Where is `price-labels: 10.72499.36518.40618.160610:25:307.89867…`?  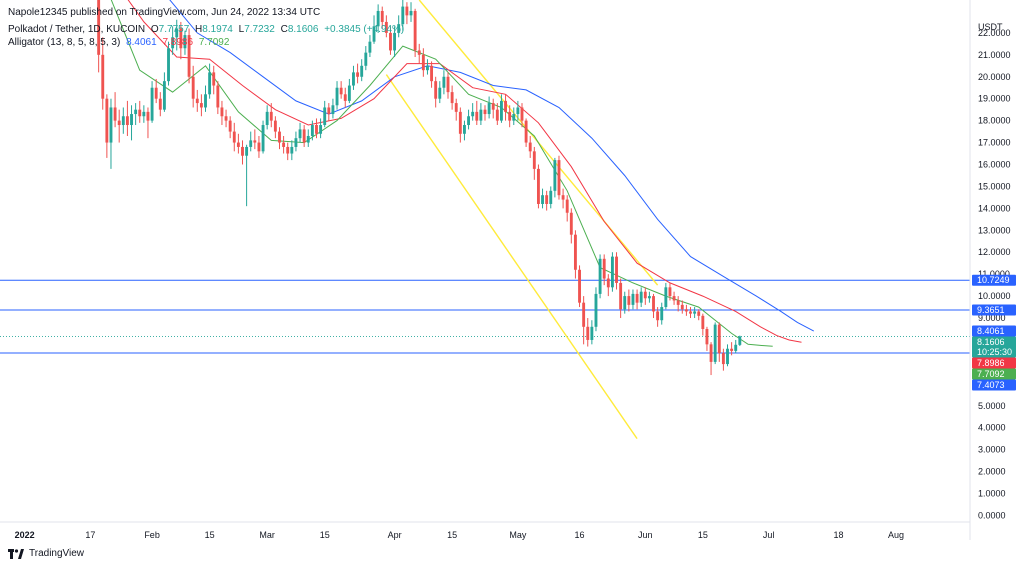 price-labels: 10.72499.36518.40618.160610:25:307.89867… is located at coordinates (994, 332).